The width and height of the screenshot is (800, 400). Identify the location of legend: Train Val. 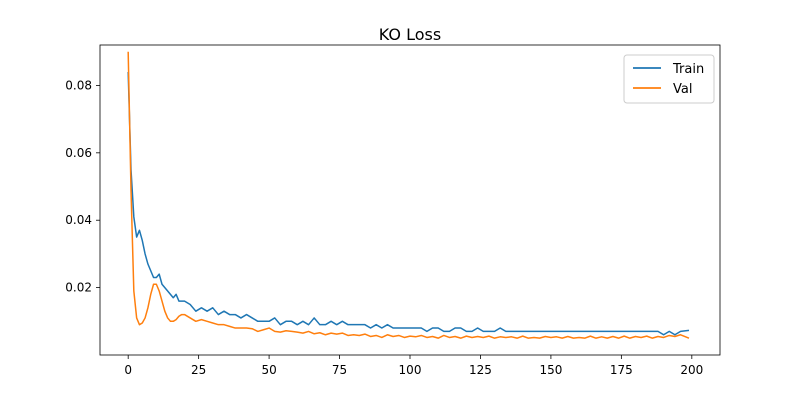
(669, 79).